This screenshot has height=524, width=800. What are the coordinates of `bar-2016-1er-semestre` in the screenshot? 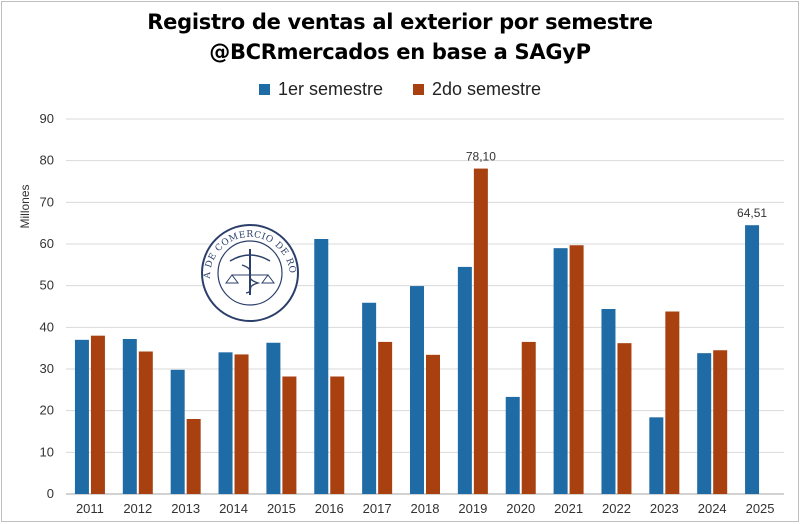 It's located at (321, 366).